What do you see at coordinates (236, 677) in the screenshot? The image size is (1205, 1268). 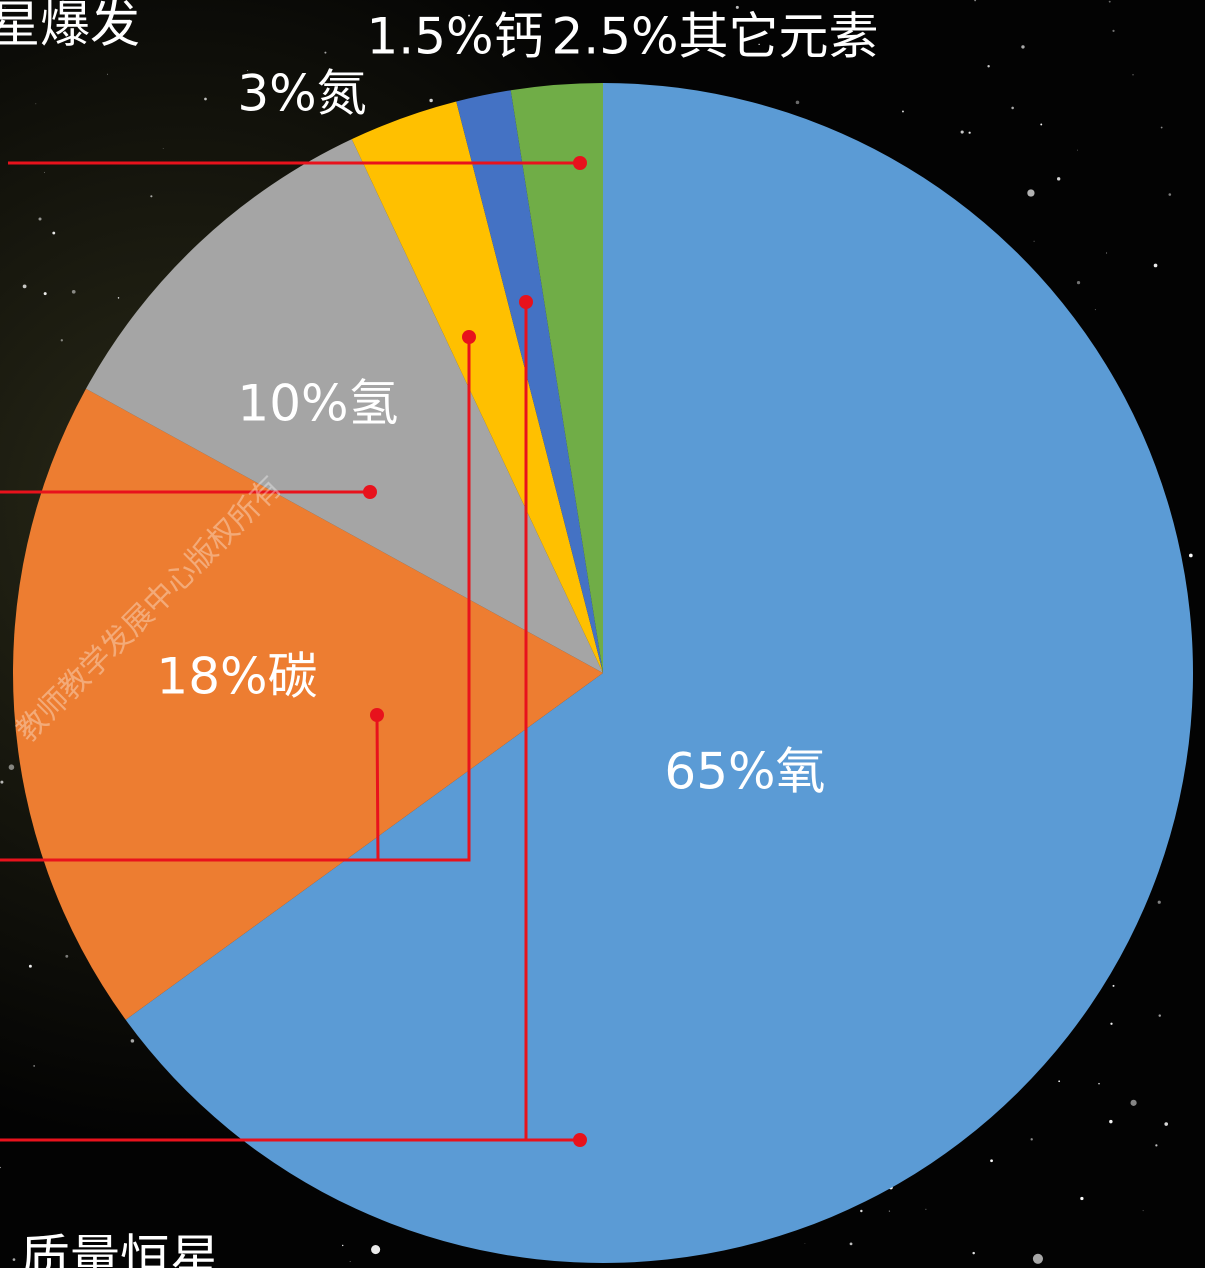 I see `data-label: 18%碳` at bounding box center [236, 677].